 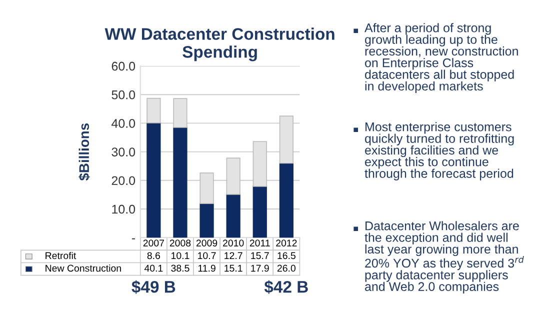 I want to click on x-tick-label: 2011, so click(x=260, y=243).